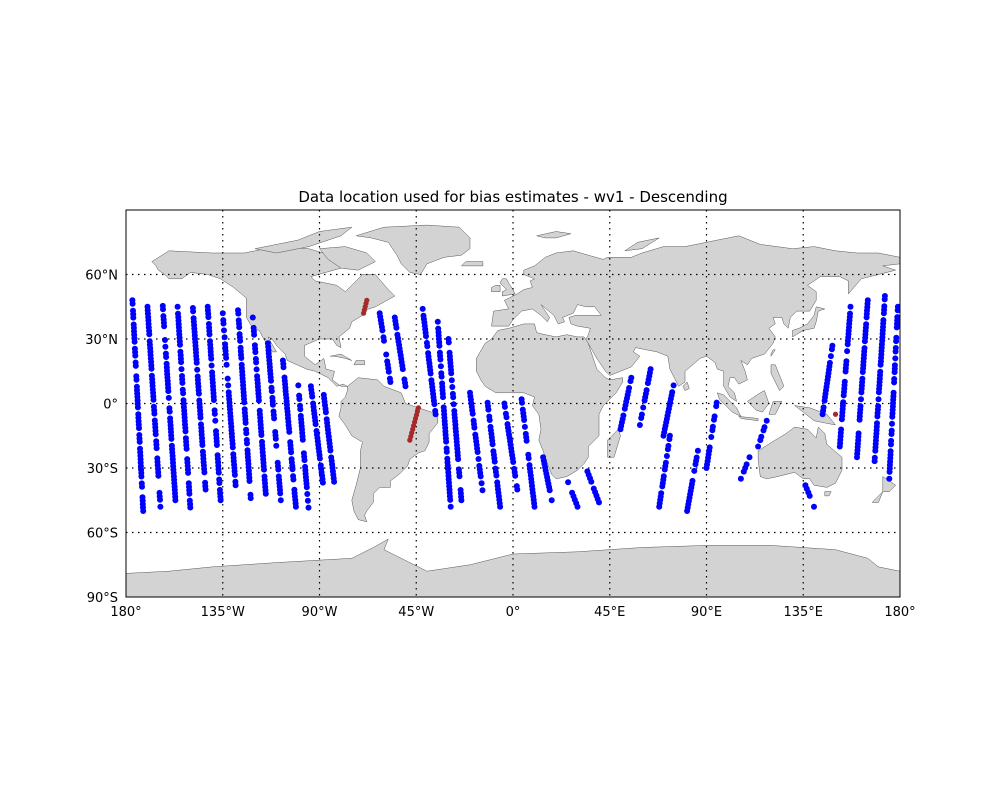 Image resolution: width=1000 pixels, height=800 pixels. What do you see at coordinates (828, 494) in the screenshot?
I see `land-tasmania` at bounding box center [828, 494].